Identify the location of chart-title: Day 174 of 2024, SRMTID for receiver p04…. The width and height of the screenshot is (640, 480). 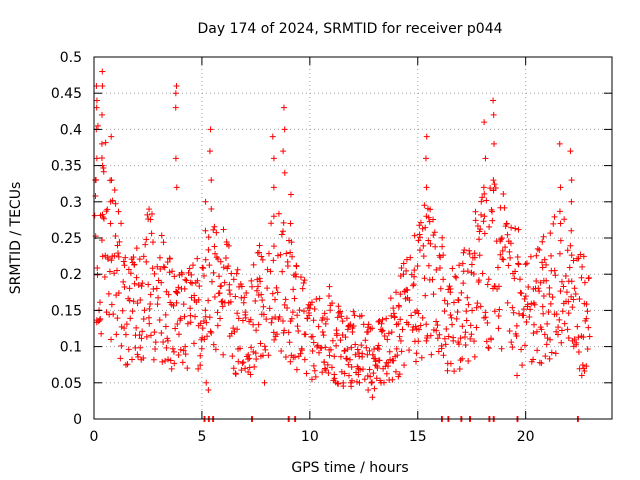
(349, 29).